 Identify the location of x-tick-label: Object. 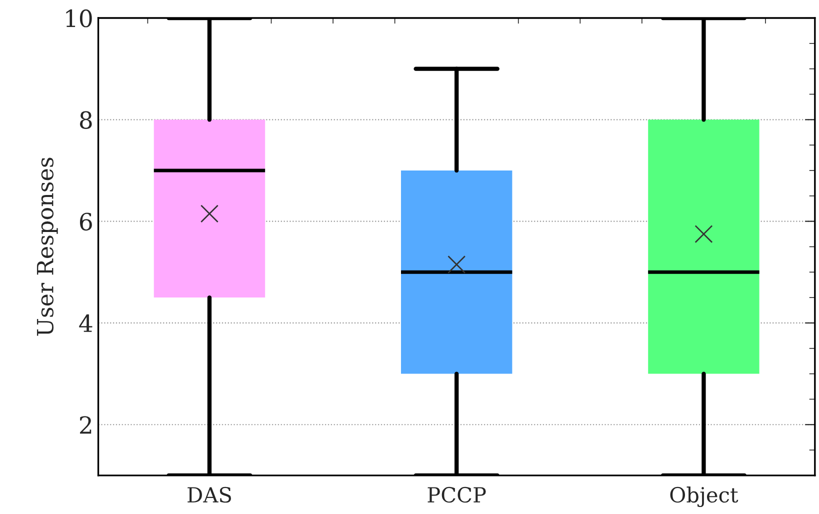
(704, 497).